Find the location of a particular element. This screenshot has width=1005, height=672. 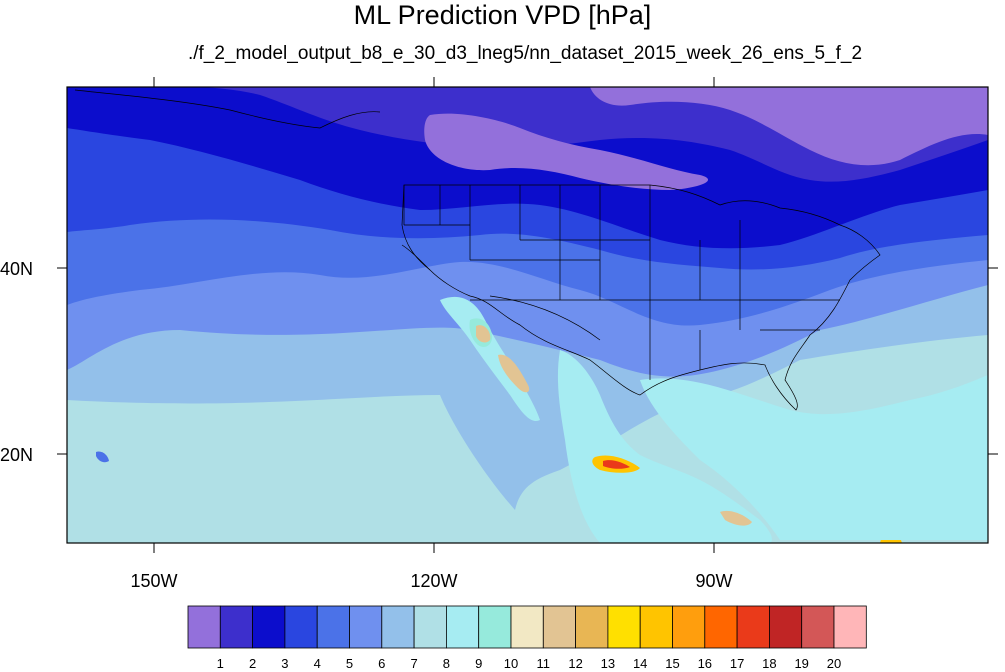

lon-label-120w: 120W is located at coordinates (434, 581).